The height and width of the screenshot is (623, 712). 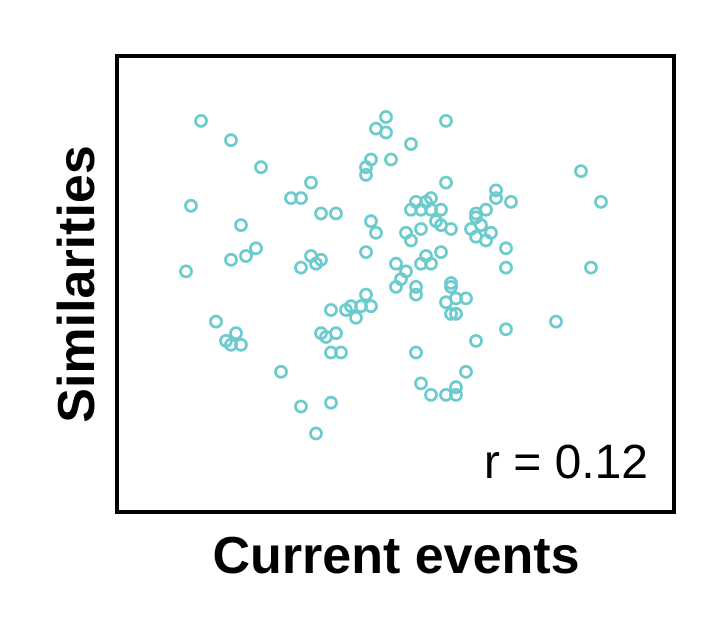 What do you see at coordinates (396, 556) in the screenshot?
I see `x-axis-label: Current events` at bounding box center [396, 556].